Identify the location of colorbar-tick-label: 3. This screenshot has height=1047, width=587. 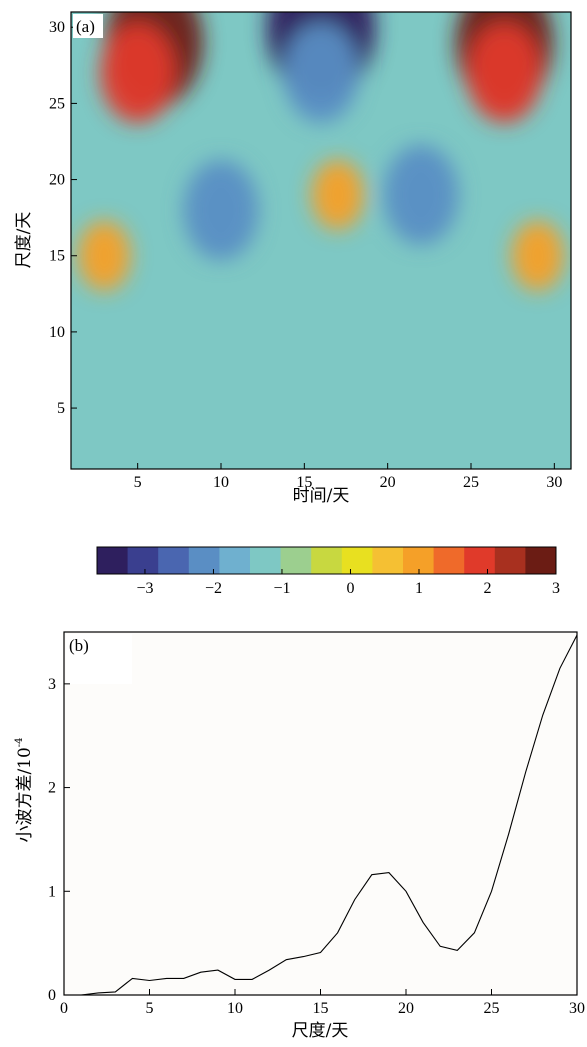
(556, 588).